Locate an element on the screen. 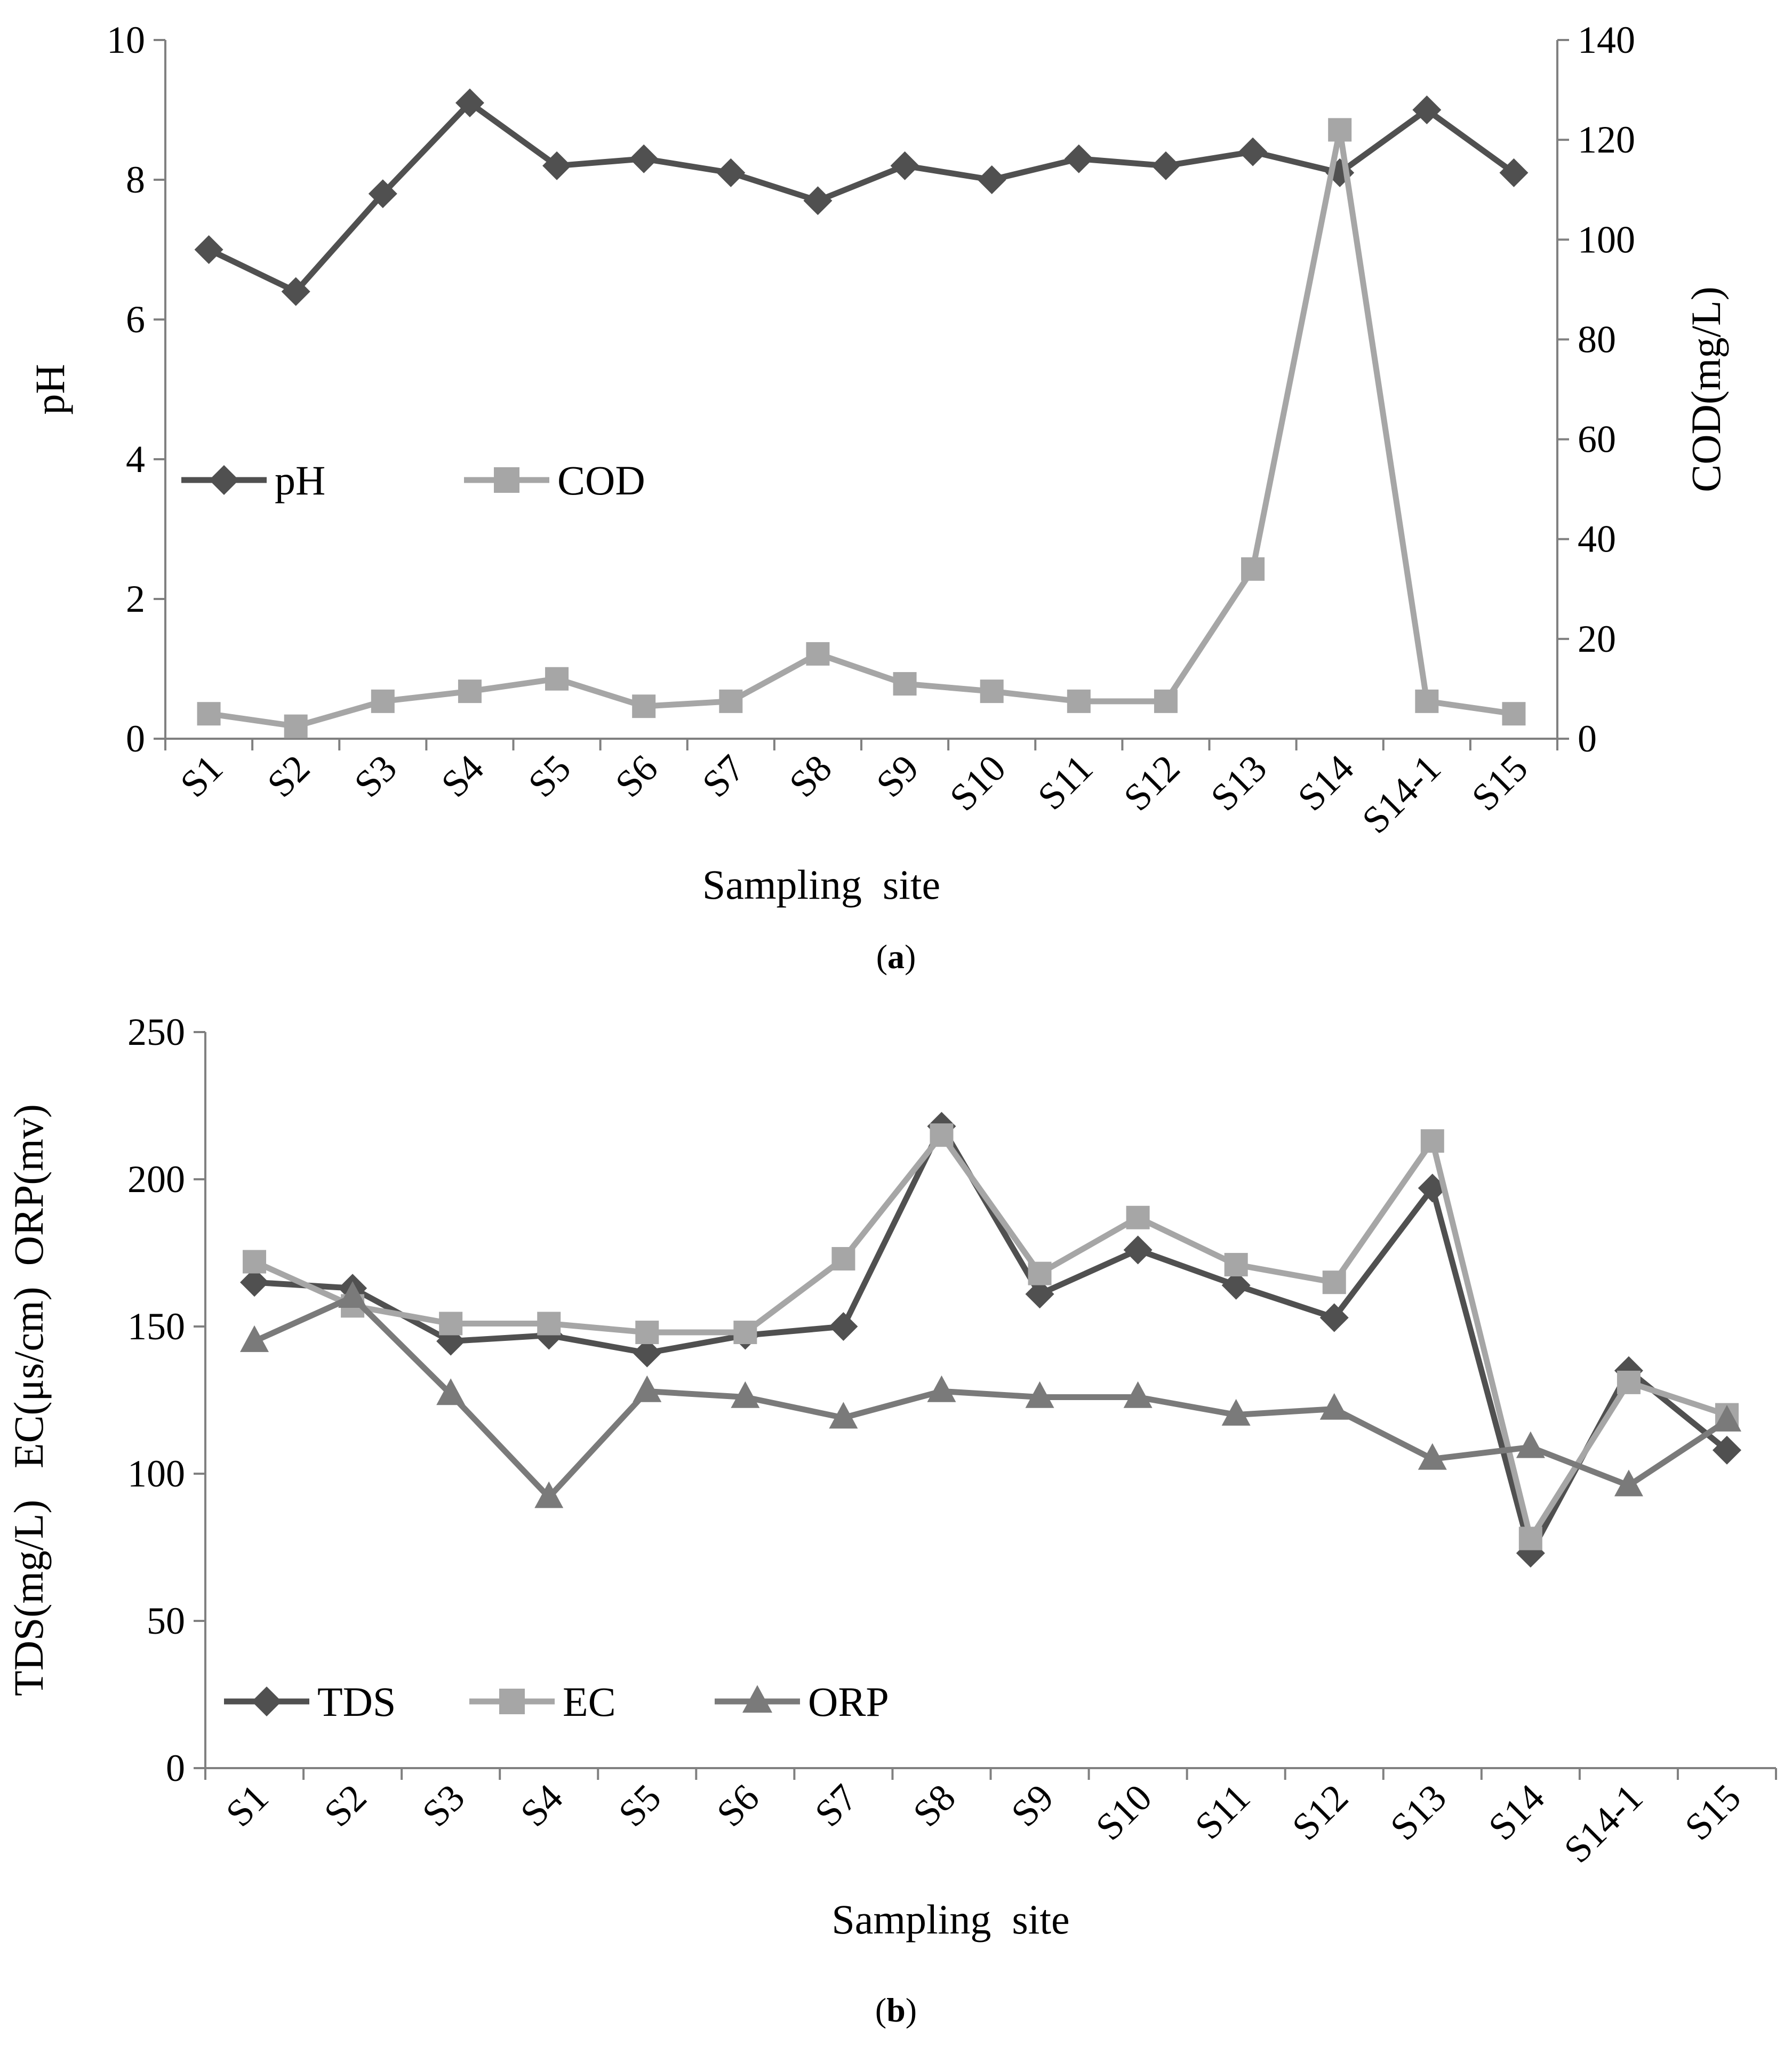 The image size is (1792, 2054). caption-letter: b is located at coordinates (896, 2010).